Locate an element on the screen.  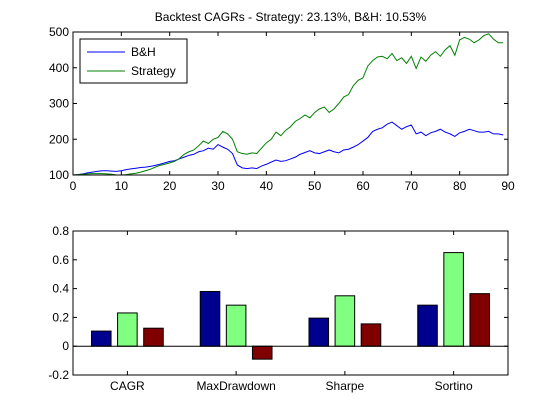
x-tick-label: 80 is located at coordinates (460, 186).